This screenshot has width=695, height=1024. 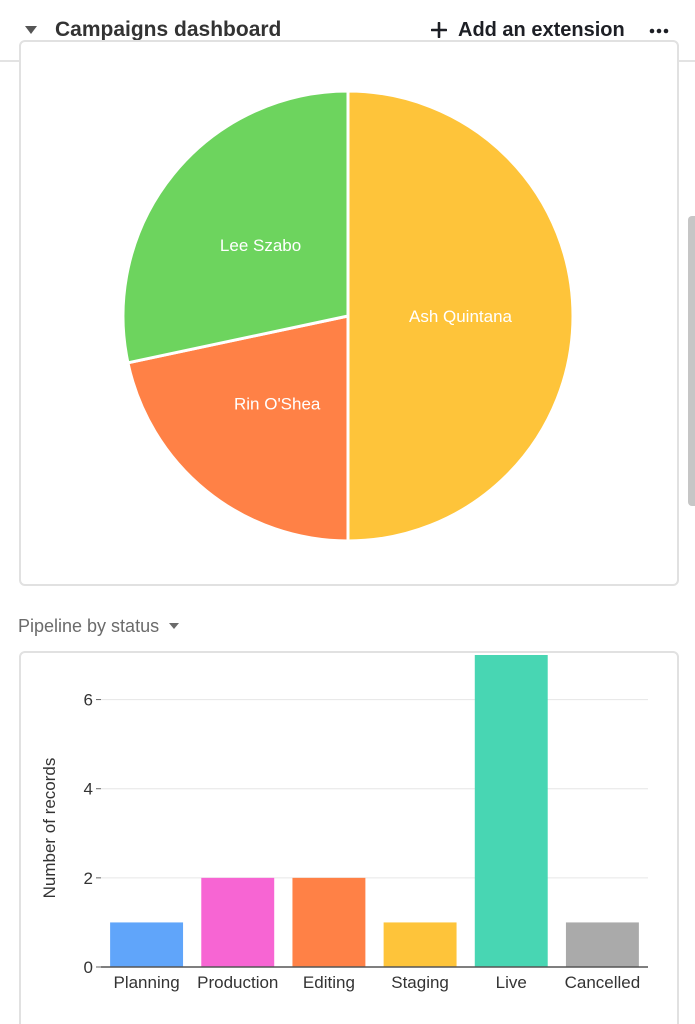 What do you see at coordinates (603, 982) in the screenshot?
I see `x-tick-label-cancelled: Cancelled` at bounding box center [603, 982].